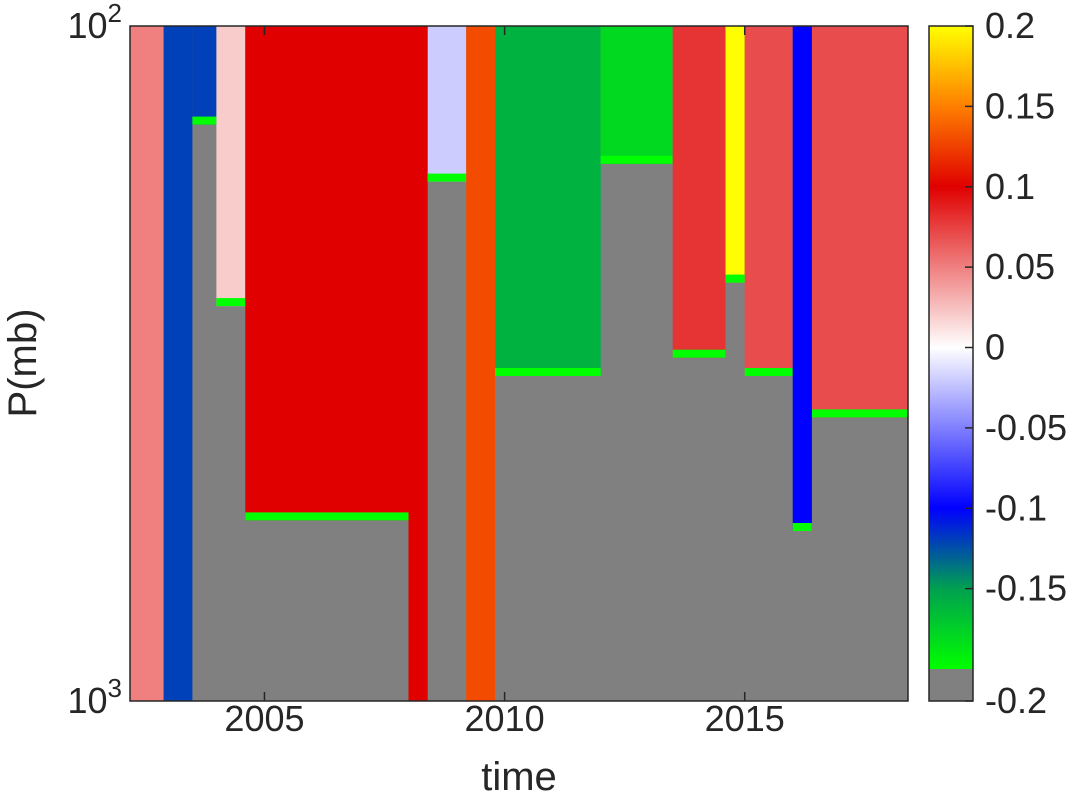 The height and width of the screenshot is (798, 1071). I want to click on colorbar-tick-label-6: -0.1, so click(1016, 507).